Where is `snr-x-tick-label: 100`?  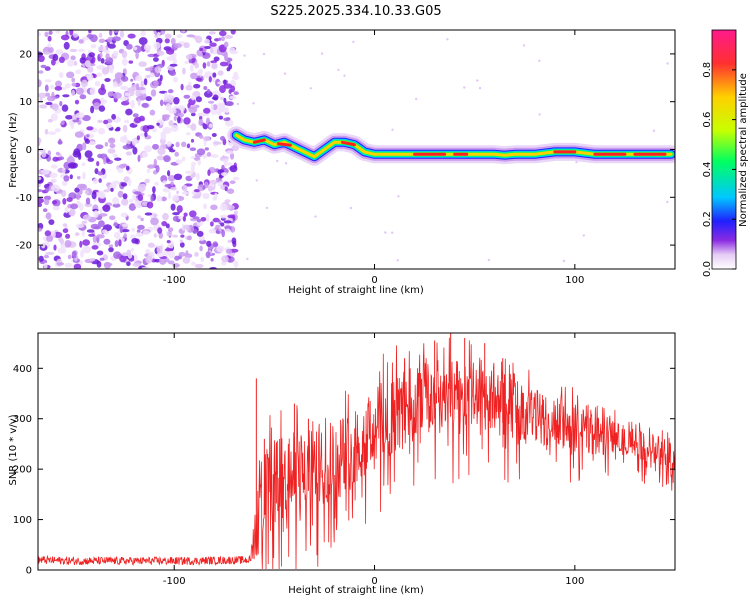 snr-x-tick-label: 100 is located at coordinates (574, 581).